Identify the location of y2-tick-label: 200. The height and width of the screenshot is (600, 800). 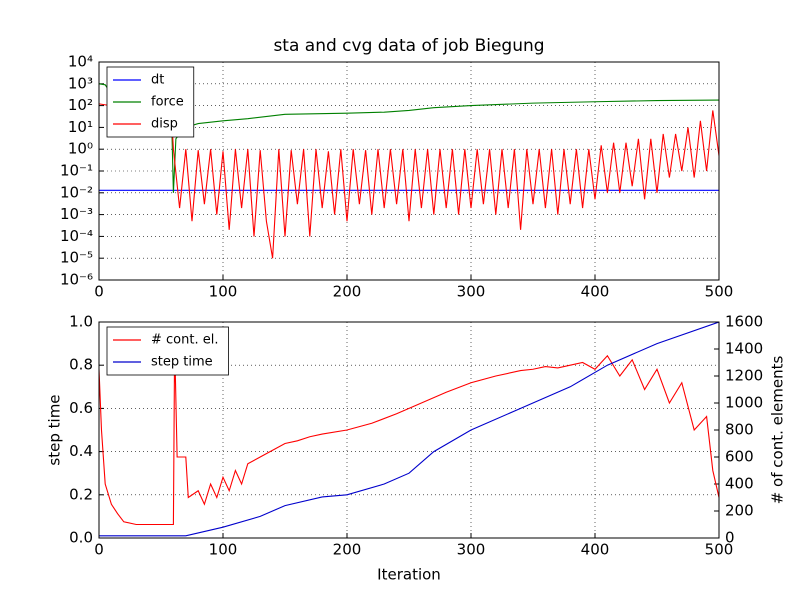
(739, 511).